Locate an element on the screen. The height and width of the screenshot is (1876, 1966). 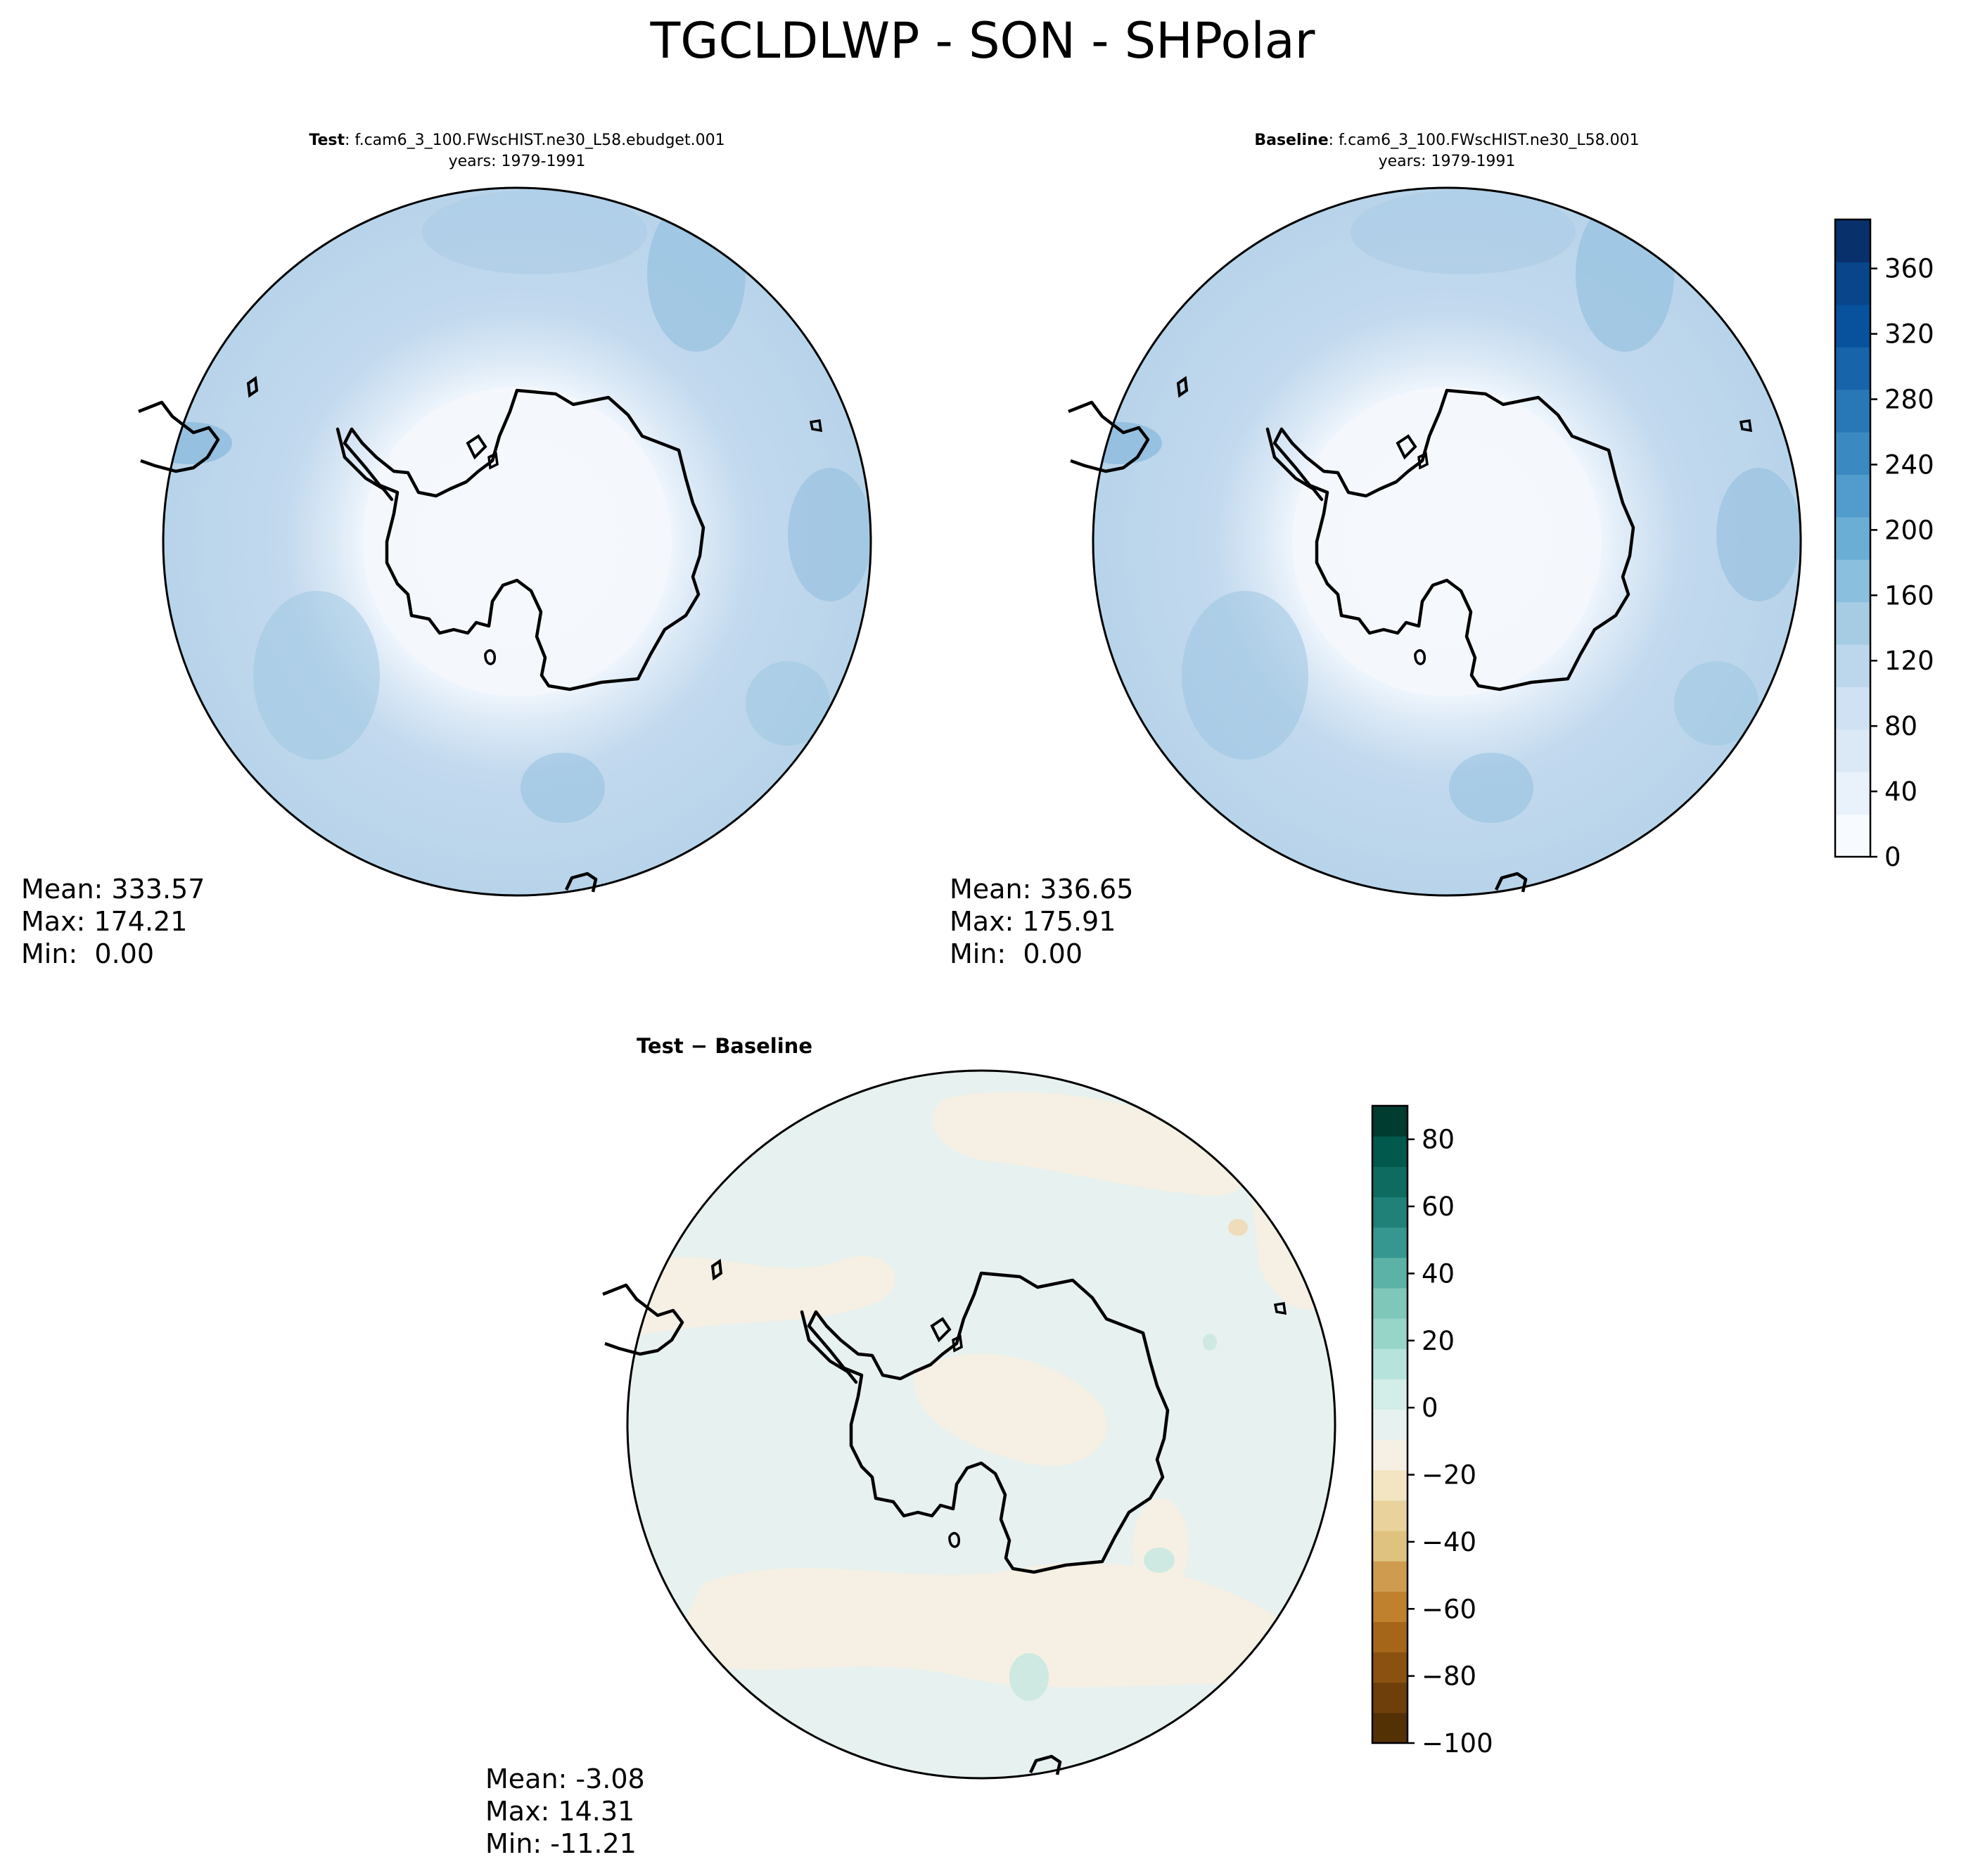
main-colorbar-tick-label: 280 is located at coordinates (1909, 400).